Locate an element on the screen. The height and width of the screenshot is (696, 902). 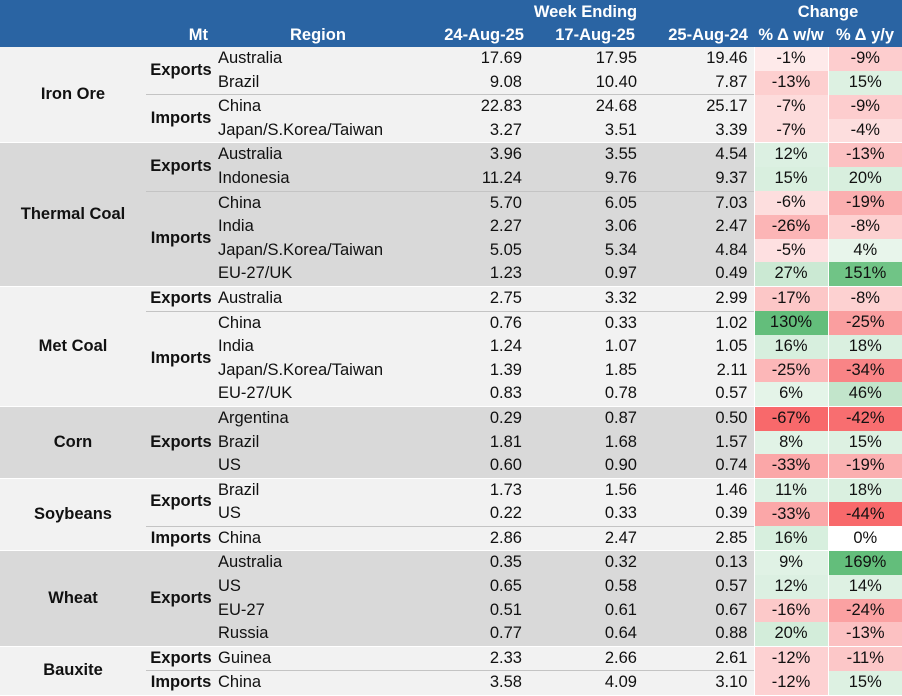
value-25-aug-24: 0.13 is located at coordinates (698, 563).